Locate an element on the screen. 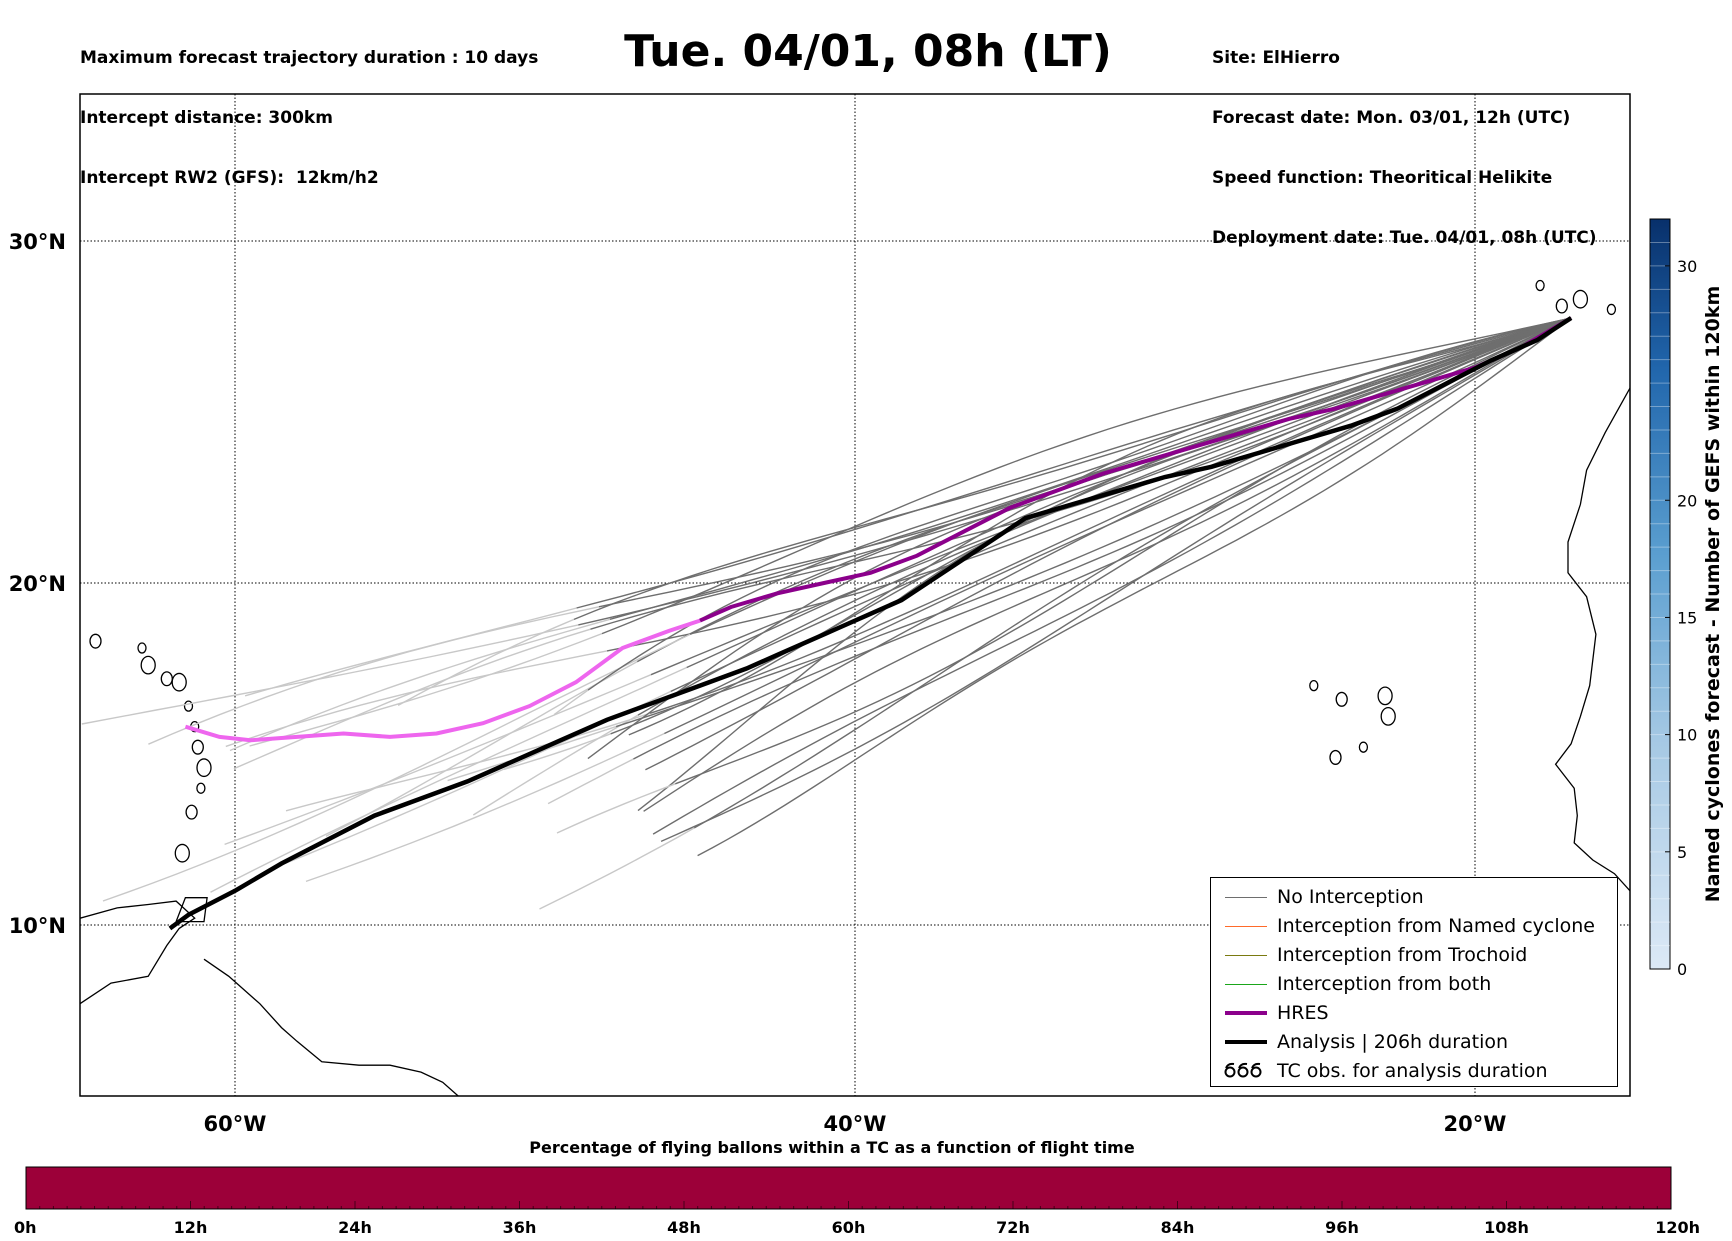  info-site: Site: ElHierro is located at coordinates (1276, 58).